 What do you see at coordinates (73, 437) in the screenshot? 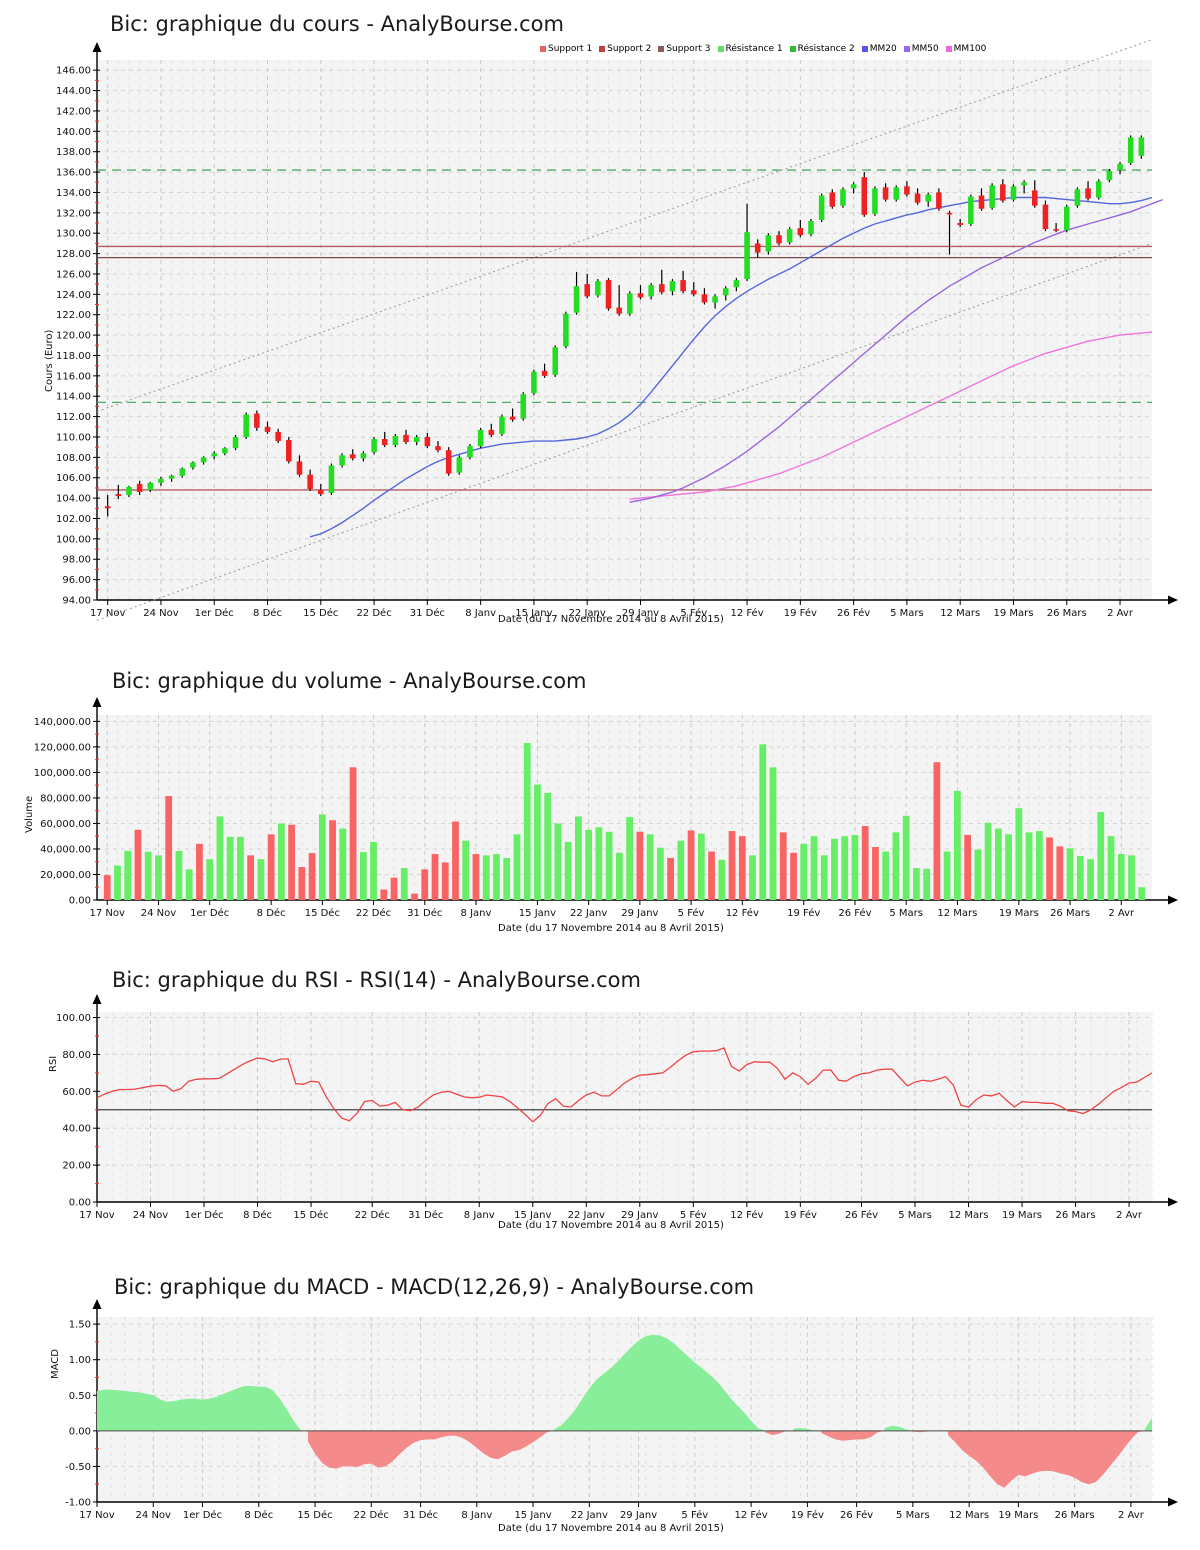
I see `svg-text: 110.00` at bounding box center [73, 437].